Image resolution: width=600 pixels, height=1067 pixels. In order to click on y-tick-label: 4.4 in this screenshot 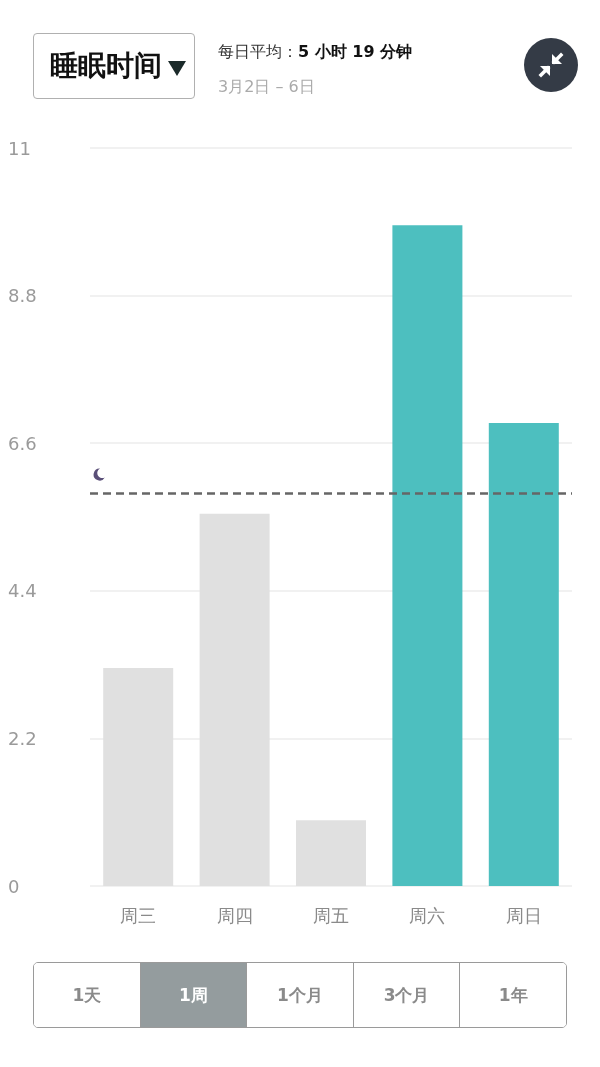, I will do `click(22, 591)`.